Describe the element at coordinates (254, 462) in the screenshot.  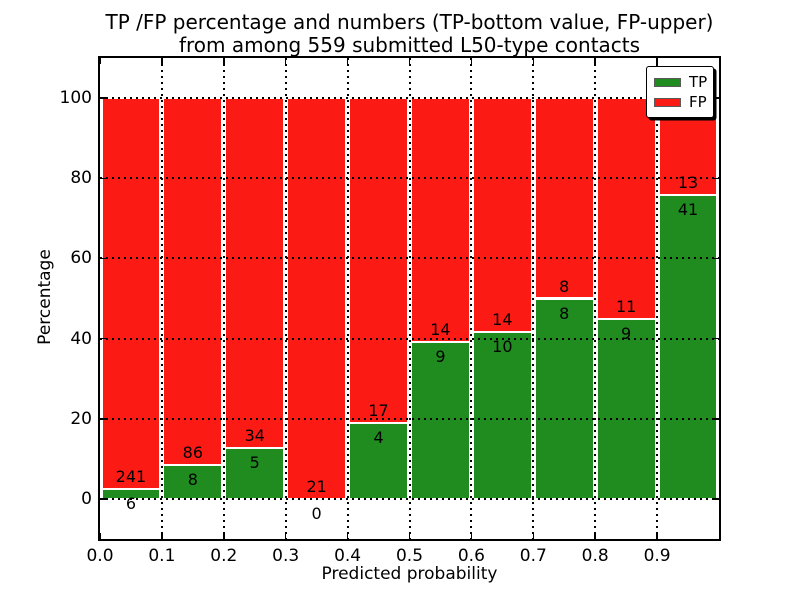
I see `bar-label-tp: 5` at that location.